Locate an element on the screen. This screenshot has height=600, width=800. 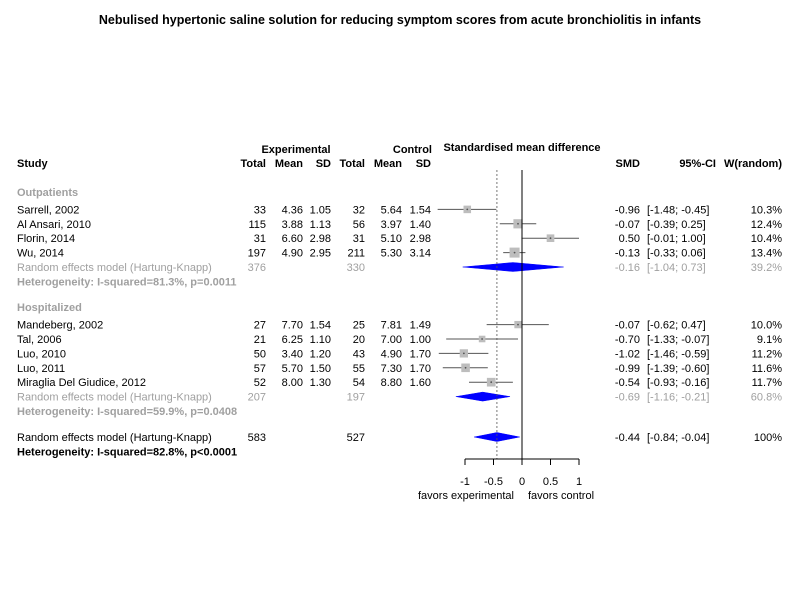
e-total-value: 31 is located at coordinates (260, 239).